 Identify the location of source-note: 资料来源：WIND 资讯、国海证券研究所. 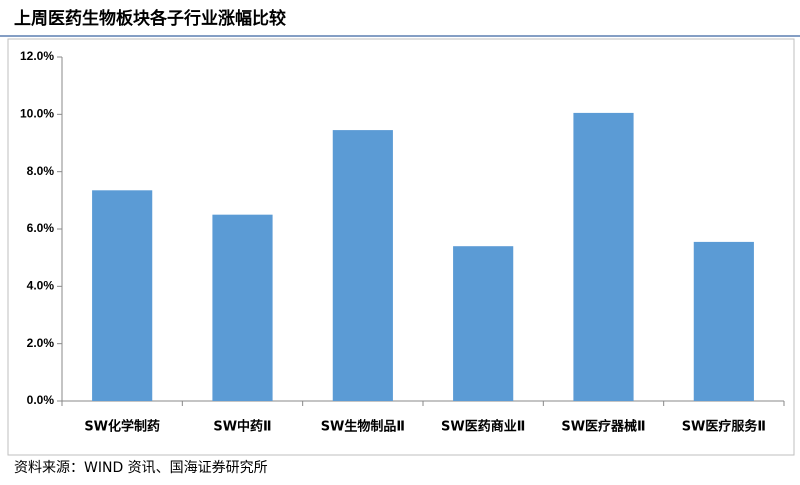
(141, 468).